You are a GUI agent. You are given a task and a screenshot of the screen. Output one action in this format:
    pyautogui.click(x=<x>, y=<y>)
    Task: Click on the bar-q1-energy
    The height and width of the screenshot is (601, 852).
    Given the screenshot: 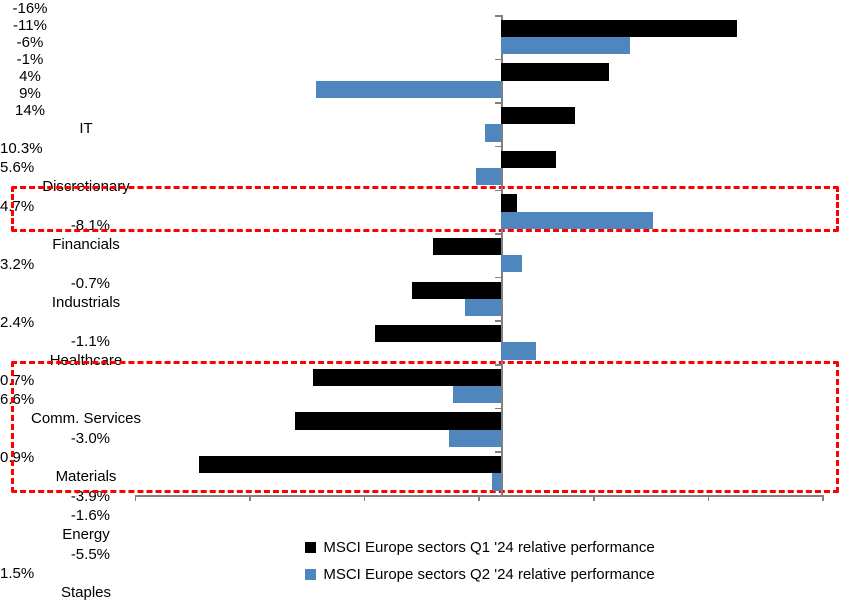 What is the action you would take?
    pyautogui.click(x=438, y=334)
    